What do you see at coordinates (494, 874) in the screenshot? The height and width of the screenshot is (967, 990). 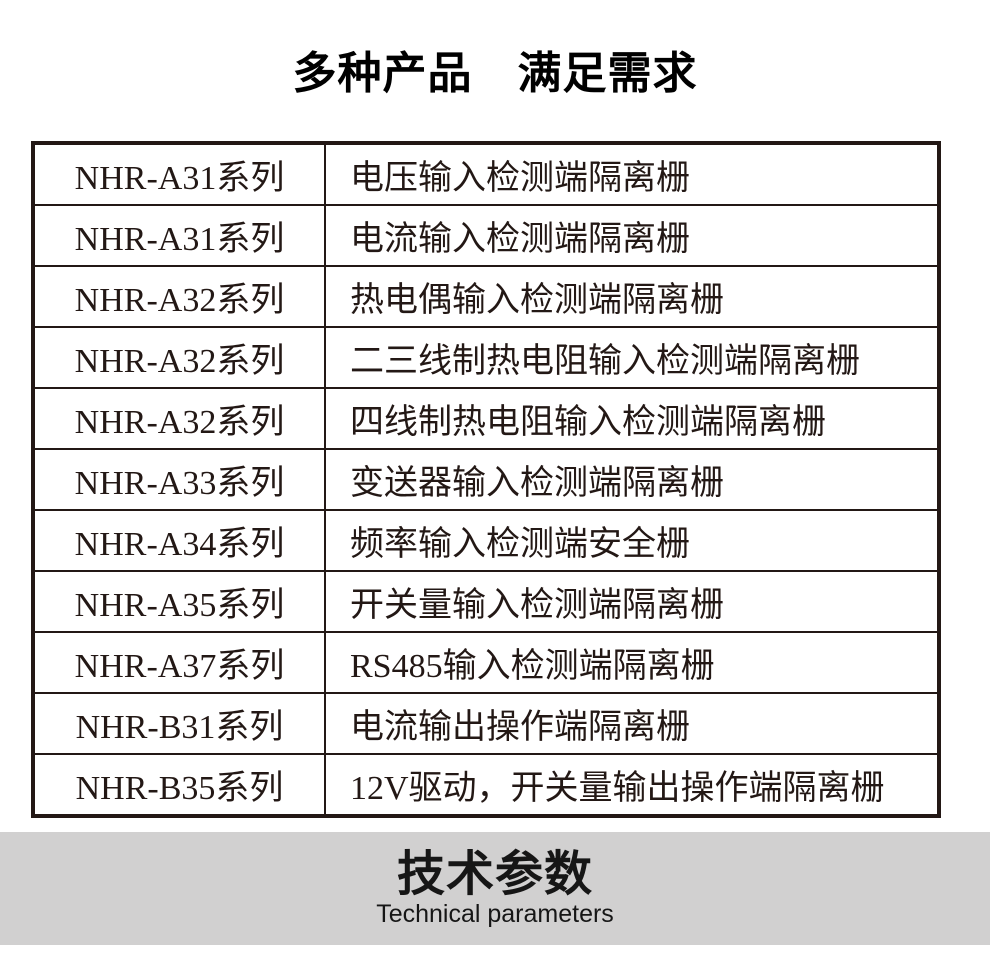 I see `section-banner-title: 技术参数` at bounding box center [494, 874].